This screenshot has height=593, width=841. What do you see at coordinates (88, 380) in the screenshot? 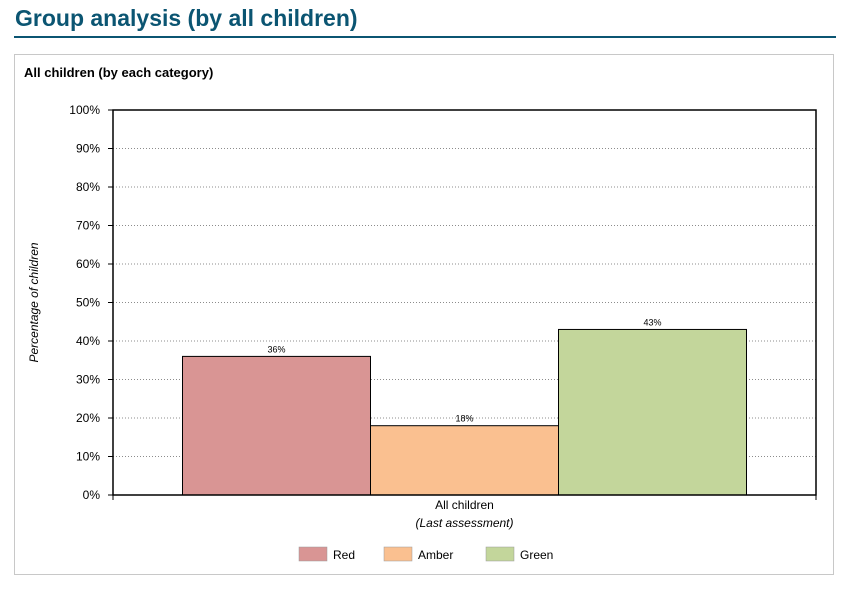
I see `y-tick-label: 30%` at bounding box center [88, 380].